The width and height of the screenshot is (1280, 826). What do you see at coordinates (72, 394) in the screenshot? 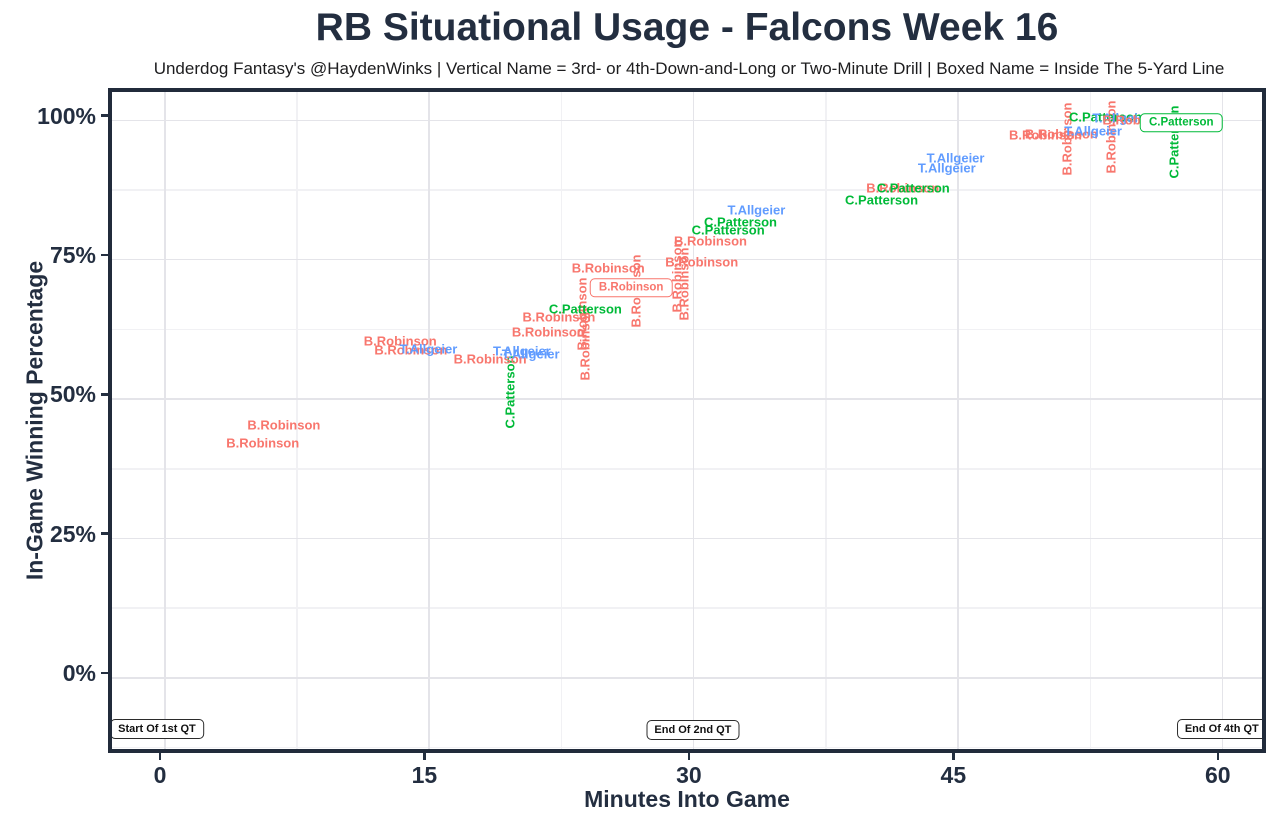
I see `y-tick-label: 50%` at bounding box center [72, 394].